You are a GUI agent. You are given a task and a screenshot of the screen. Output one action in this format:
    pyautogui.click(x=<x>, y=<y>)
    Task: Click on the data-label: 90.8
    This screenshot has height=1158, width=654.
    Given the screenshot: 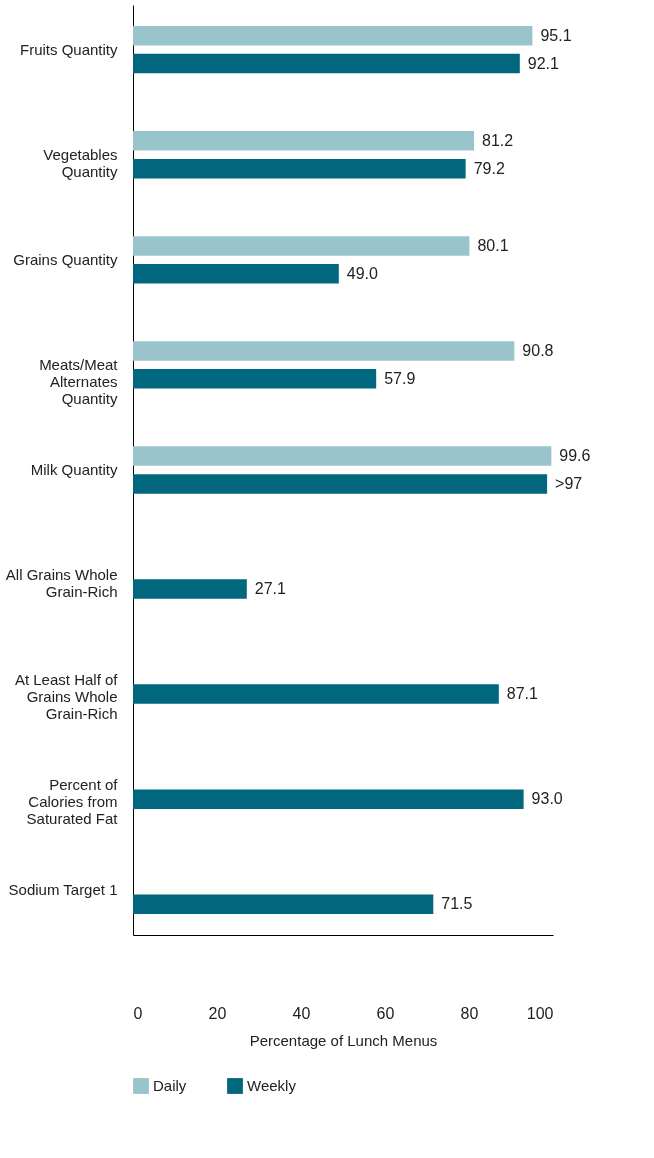 What is the action you would take?
    pyautogui.click(x=538, y=351)
    